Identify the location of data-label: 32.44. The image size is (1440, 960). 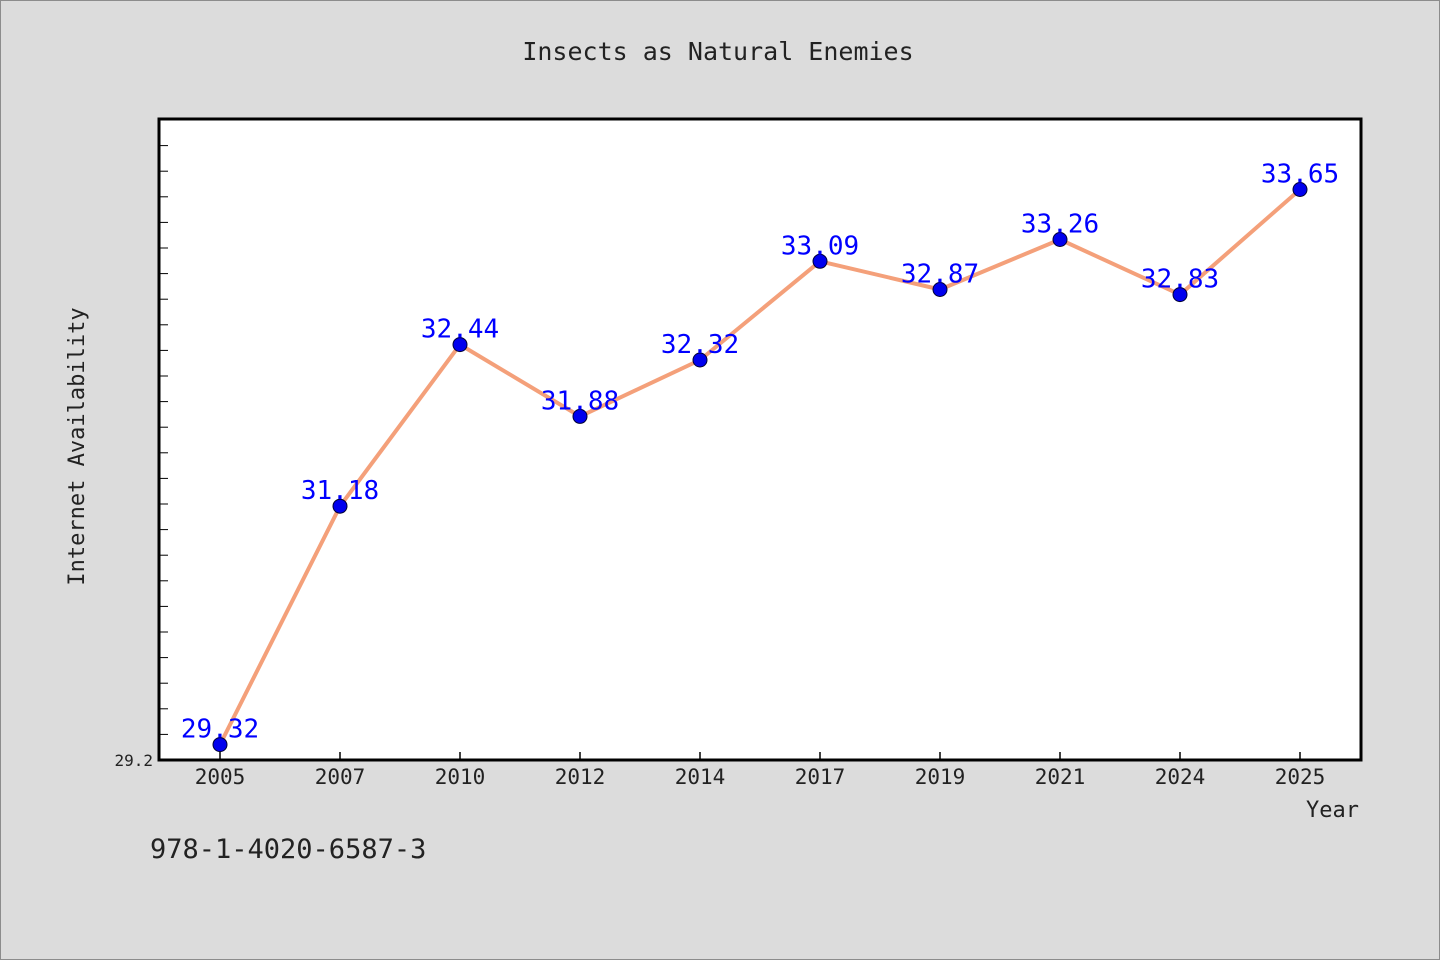
(460, 330).